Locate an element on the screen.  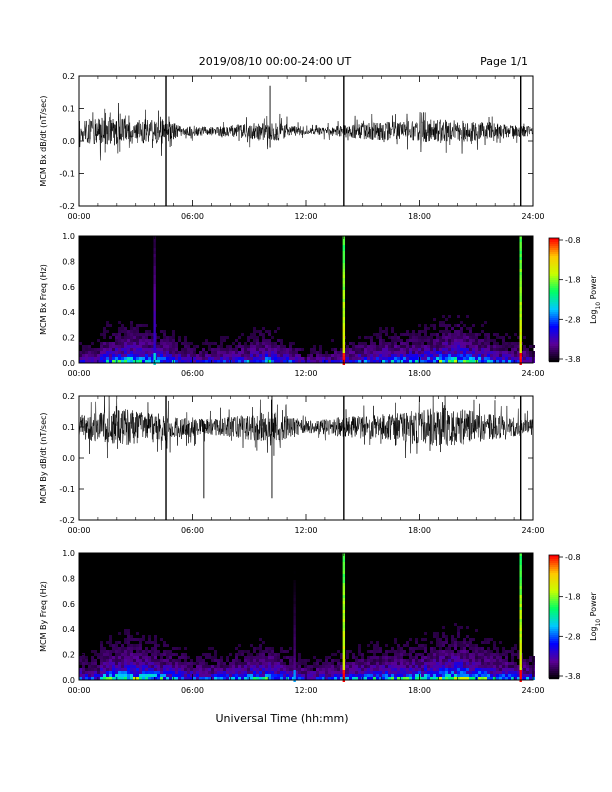
x-tick-label: 18:00 is located at coordinates (419, 216).